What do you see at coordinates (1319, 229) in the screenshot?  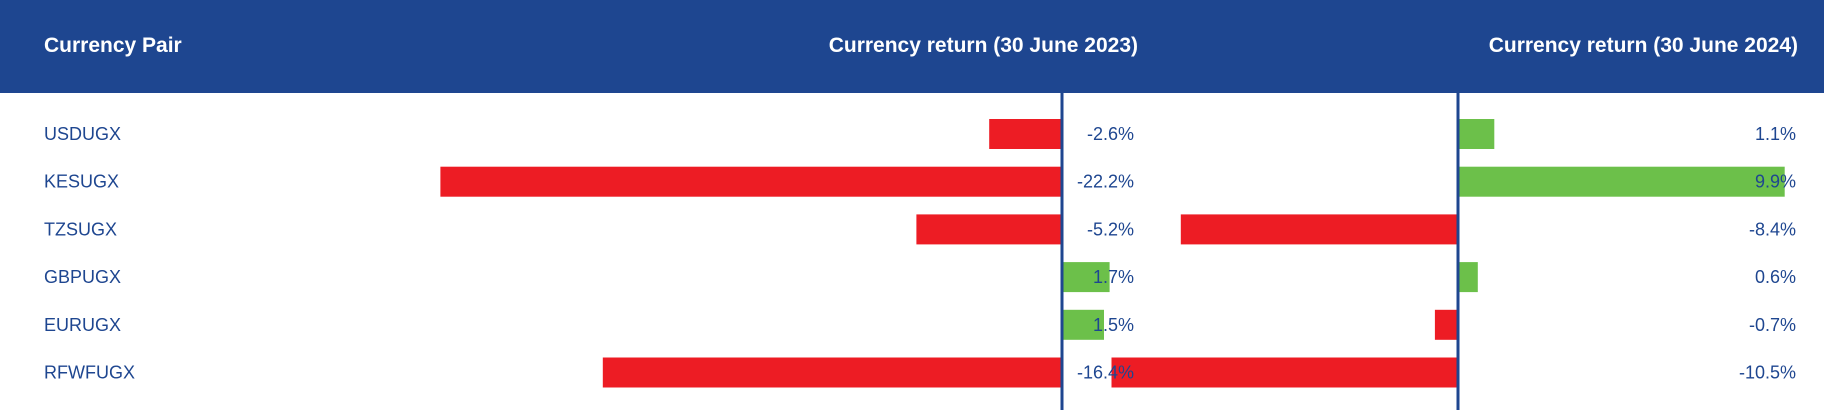 I see `bar-2024-tzsugx` at bounding box center [1319, 229].